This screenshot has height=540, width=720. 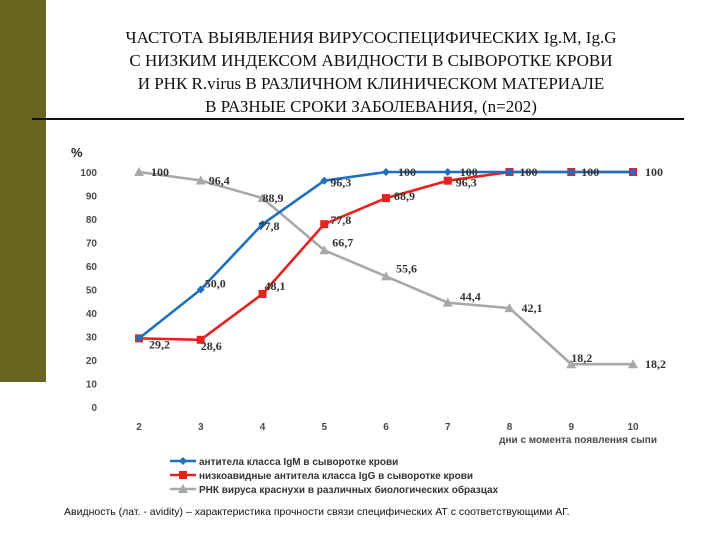 What do you see at coordinates (159, 344) in the screenshot?
I see `data-label: 29,2` at bounding box center [159, 344].